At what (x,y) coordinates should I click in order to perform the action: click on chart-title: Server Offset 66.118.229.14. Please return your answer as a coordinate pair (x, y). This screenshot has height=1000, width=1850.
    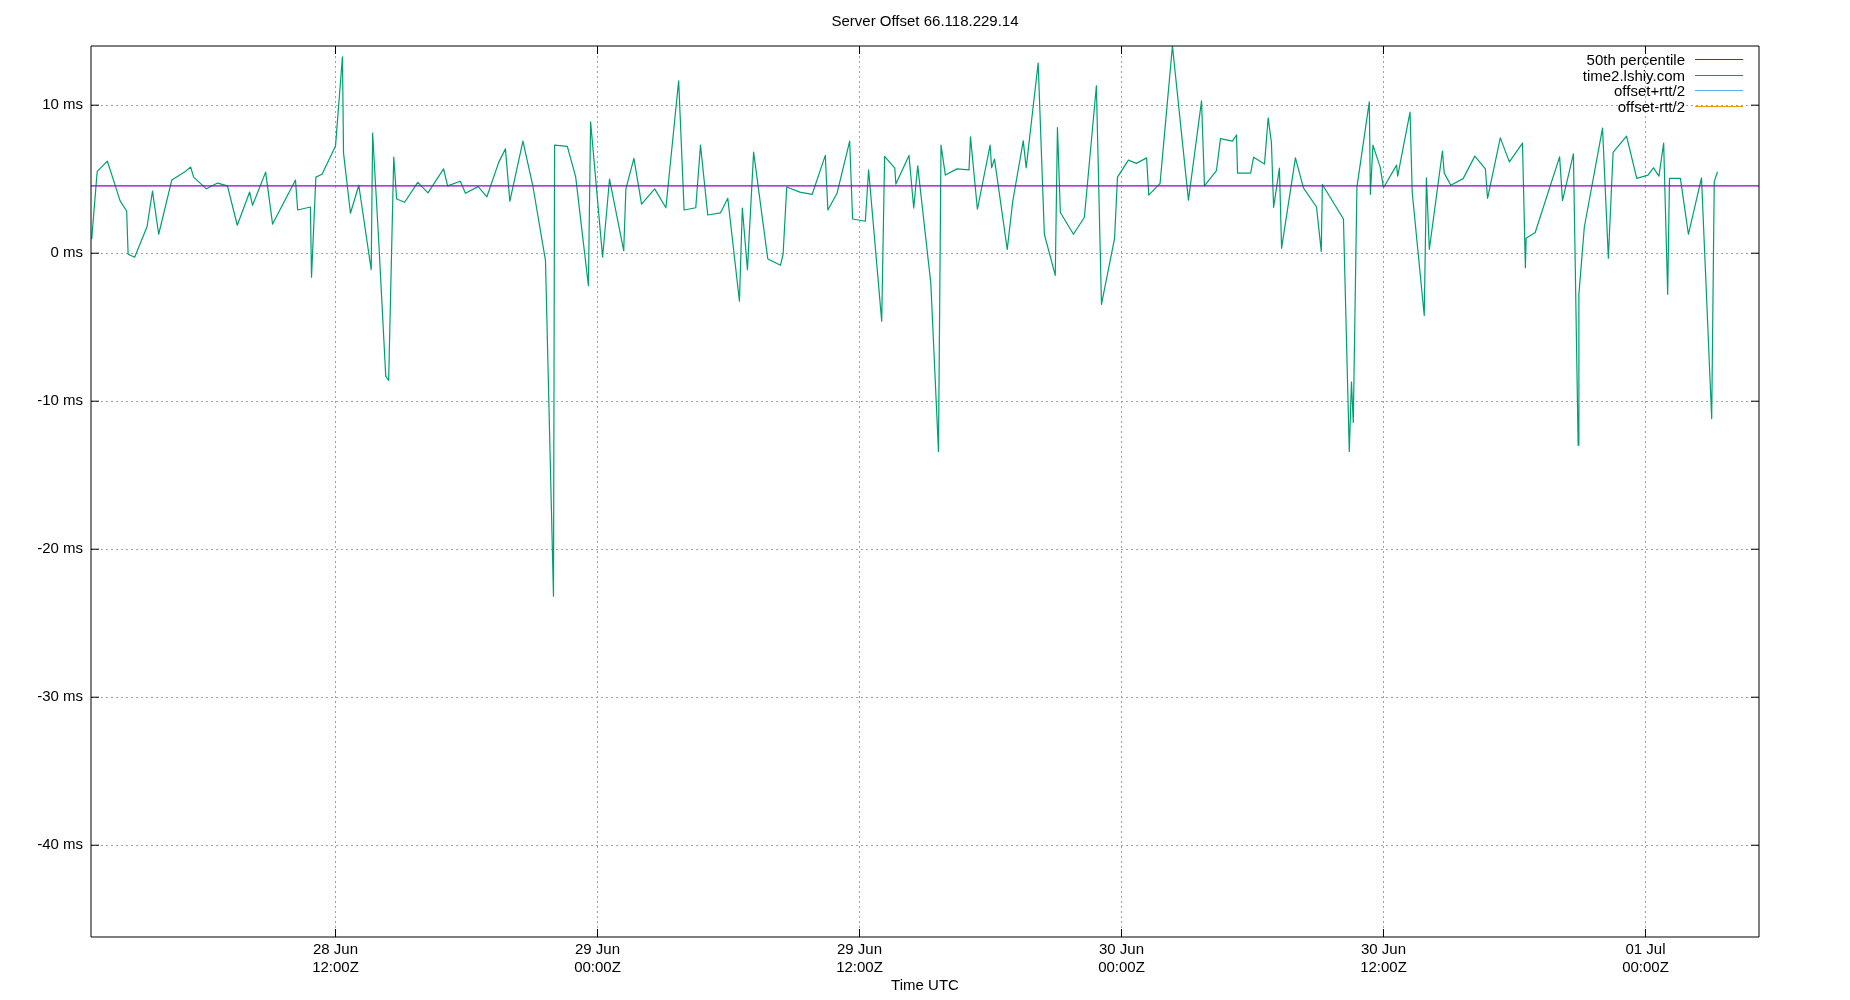
    Looking at the image, I should click on (925, 20).